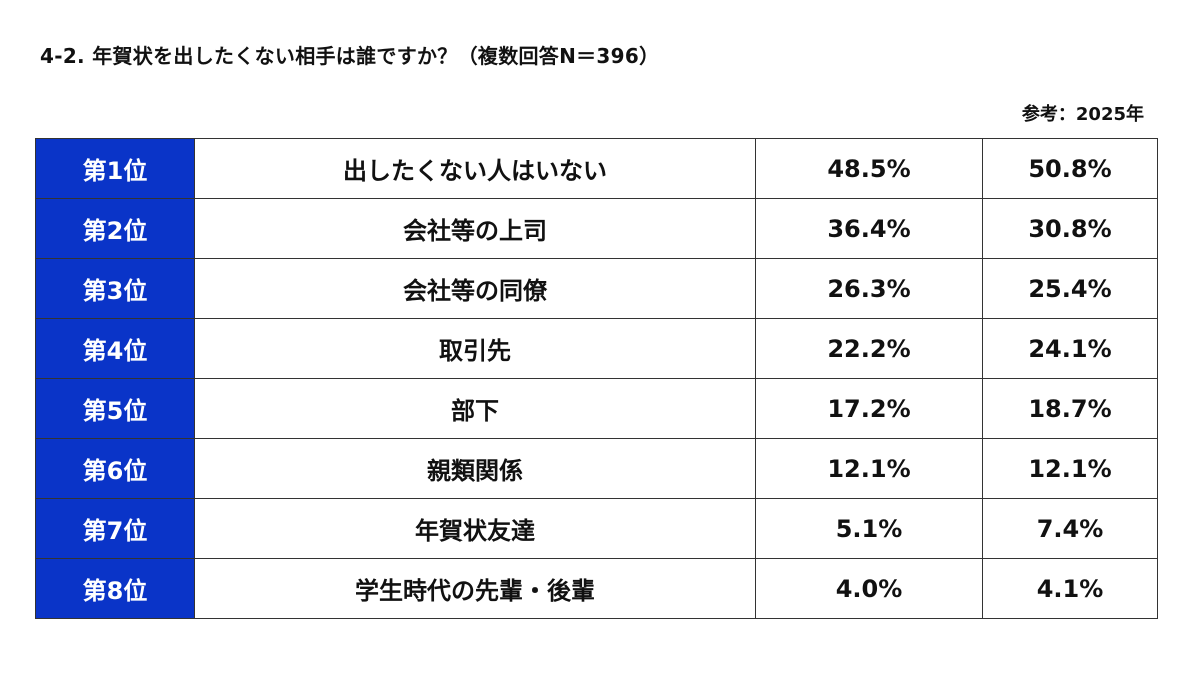 The height and width of the screenshot is (675, 1200). Describe the element at coordinates (1070, 528) in the screenshot. I see `reference-2025-percent-cell: 7.4%` at that location.